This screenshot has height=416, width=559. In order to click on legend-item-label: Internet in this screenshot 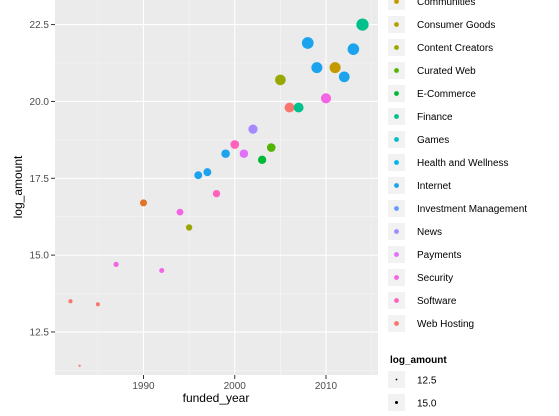, I will do `click(434, 186)`.